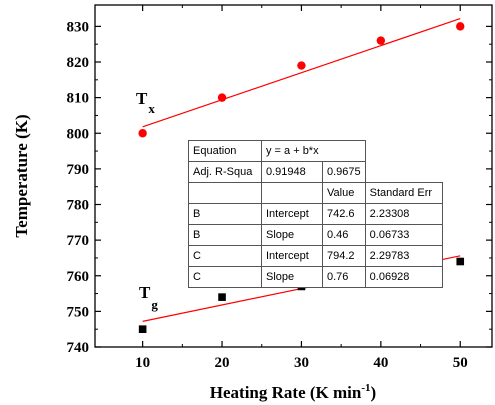  Describe the element at coordinates (301, 363) in the screenshot. I see `x-tick-label: 30` at that location.